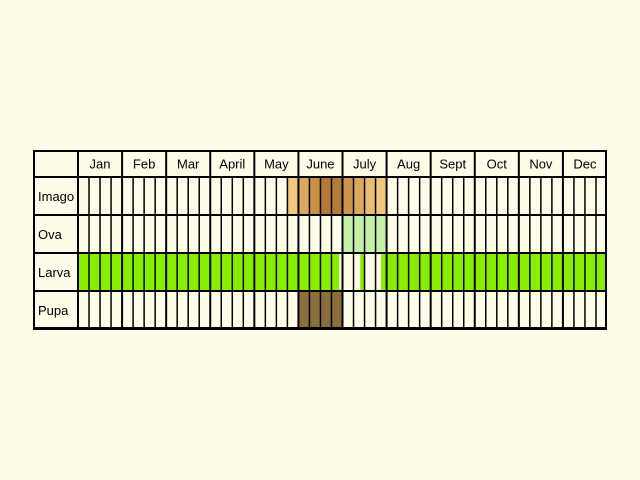 This screenshot has height=480, width=640. Describe the element at coordinates (56, 196) in the screenshot. I see `stage-label: Imago` at that location.